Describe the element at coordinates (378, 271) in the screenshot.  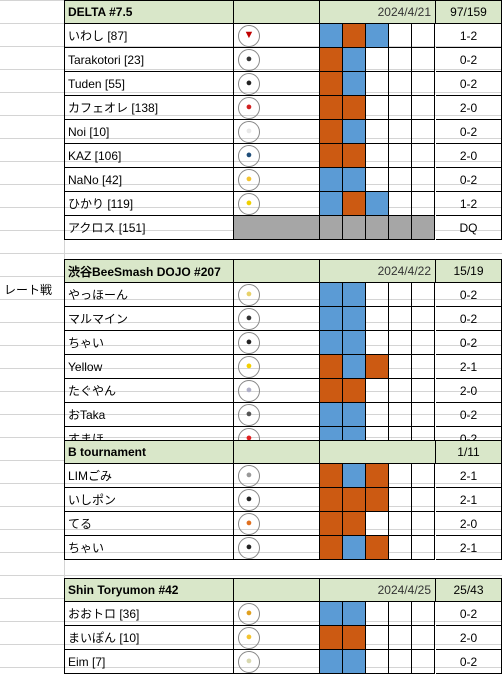
I see `tournament-date: 2024/4/22` at that location.